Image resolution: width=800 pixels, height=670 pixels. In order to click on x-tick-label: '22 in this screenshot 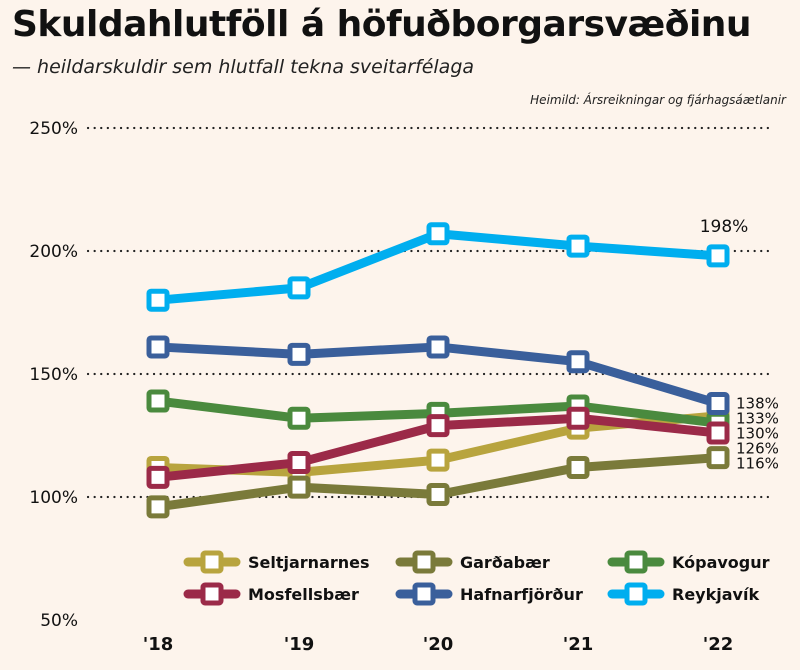, I will do `click(718, 644)`.